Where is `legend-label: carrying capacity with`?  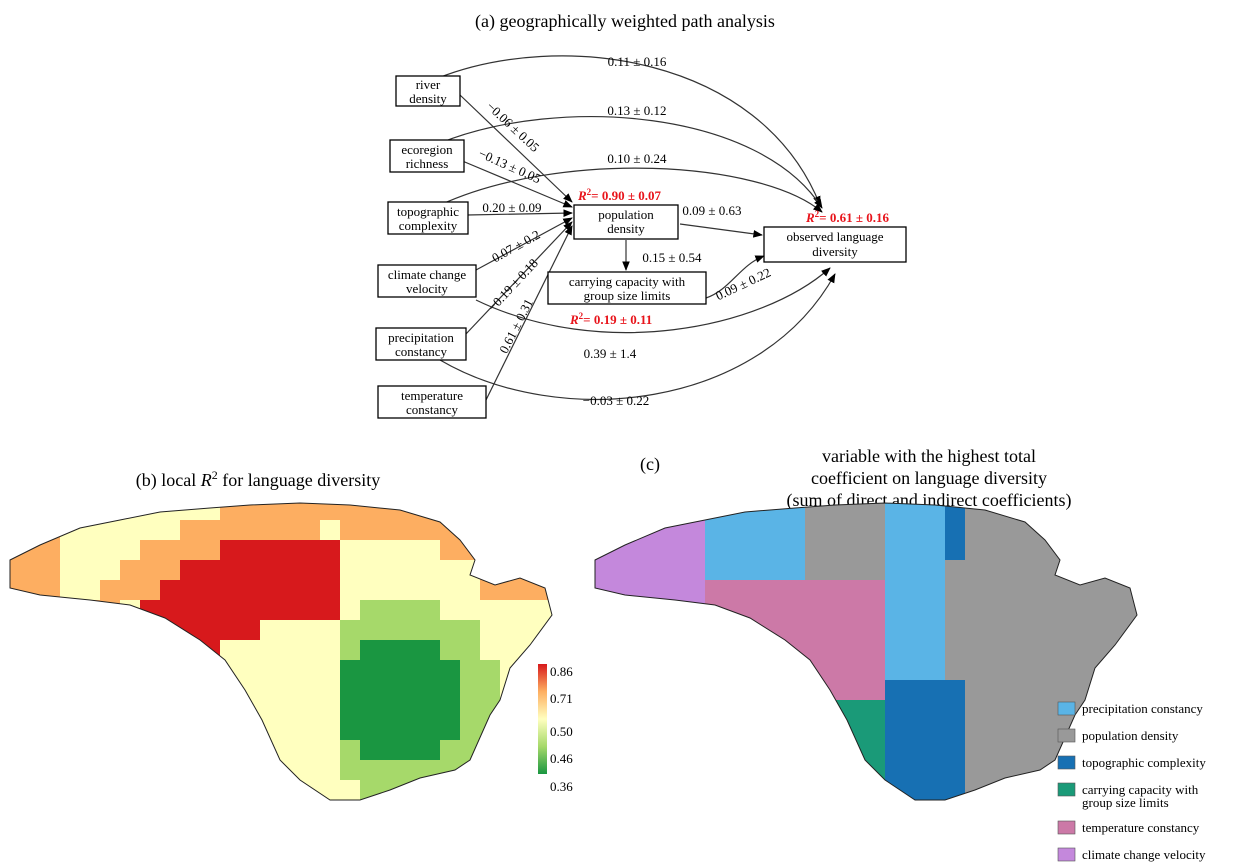
legend-label: carrying capacity with is located at coordinates (1140, 789).